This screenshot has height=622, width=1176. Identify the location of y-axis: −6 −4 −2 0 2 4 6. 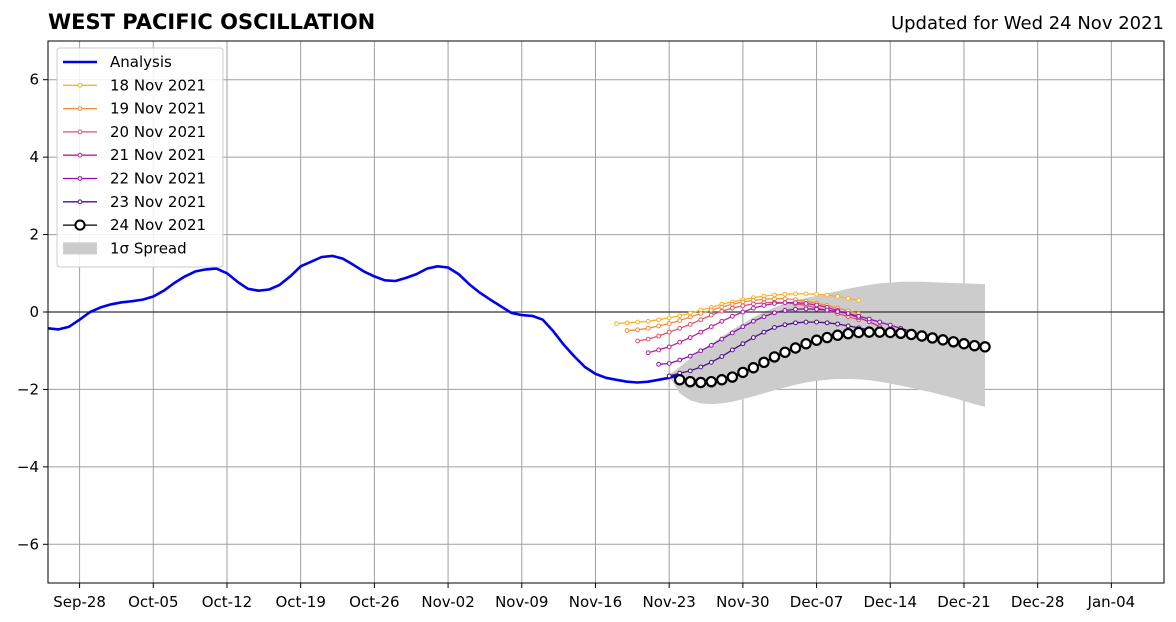
(32, 312).